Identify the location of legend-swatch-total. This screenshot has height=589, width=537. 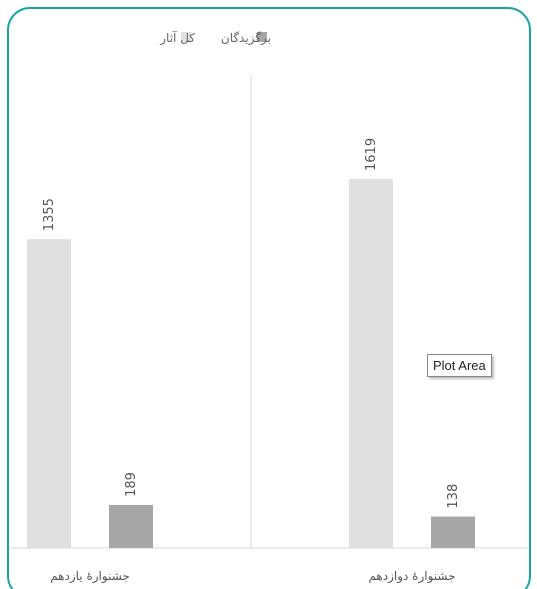
(186, 37).